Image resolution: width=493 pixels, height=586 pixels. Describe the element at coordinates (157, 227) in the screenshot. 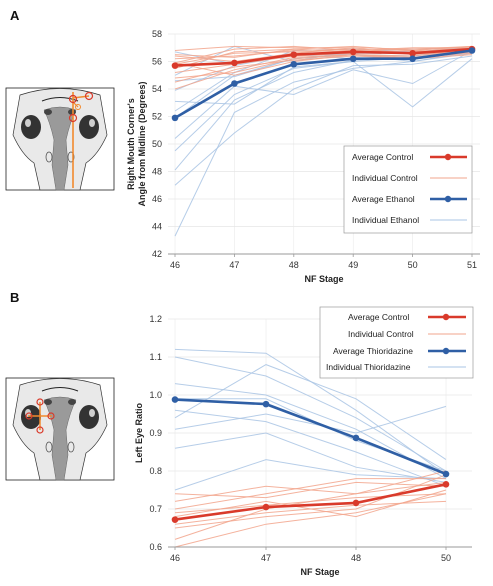

I see `y-tick-label: 44` at that location.